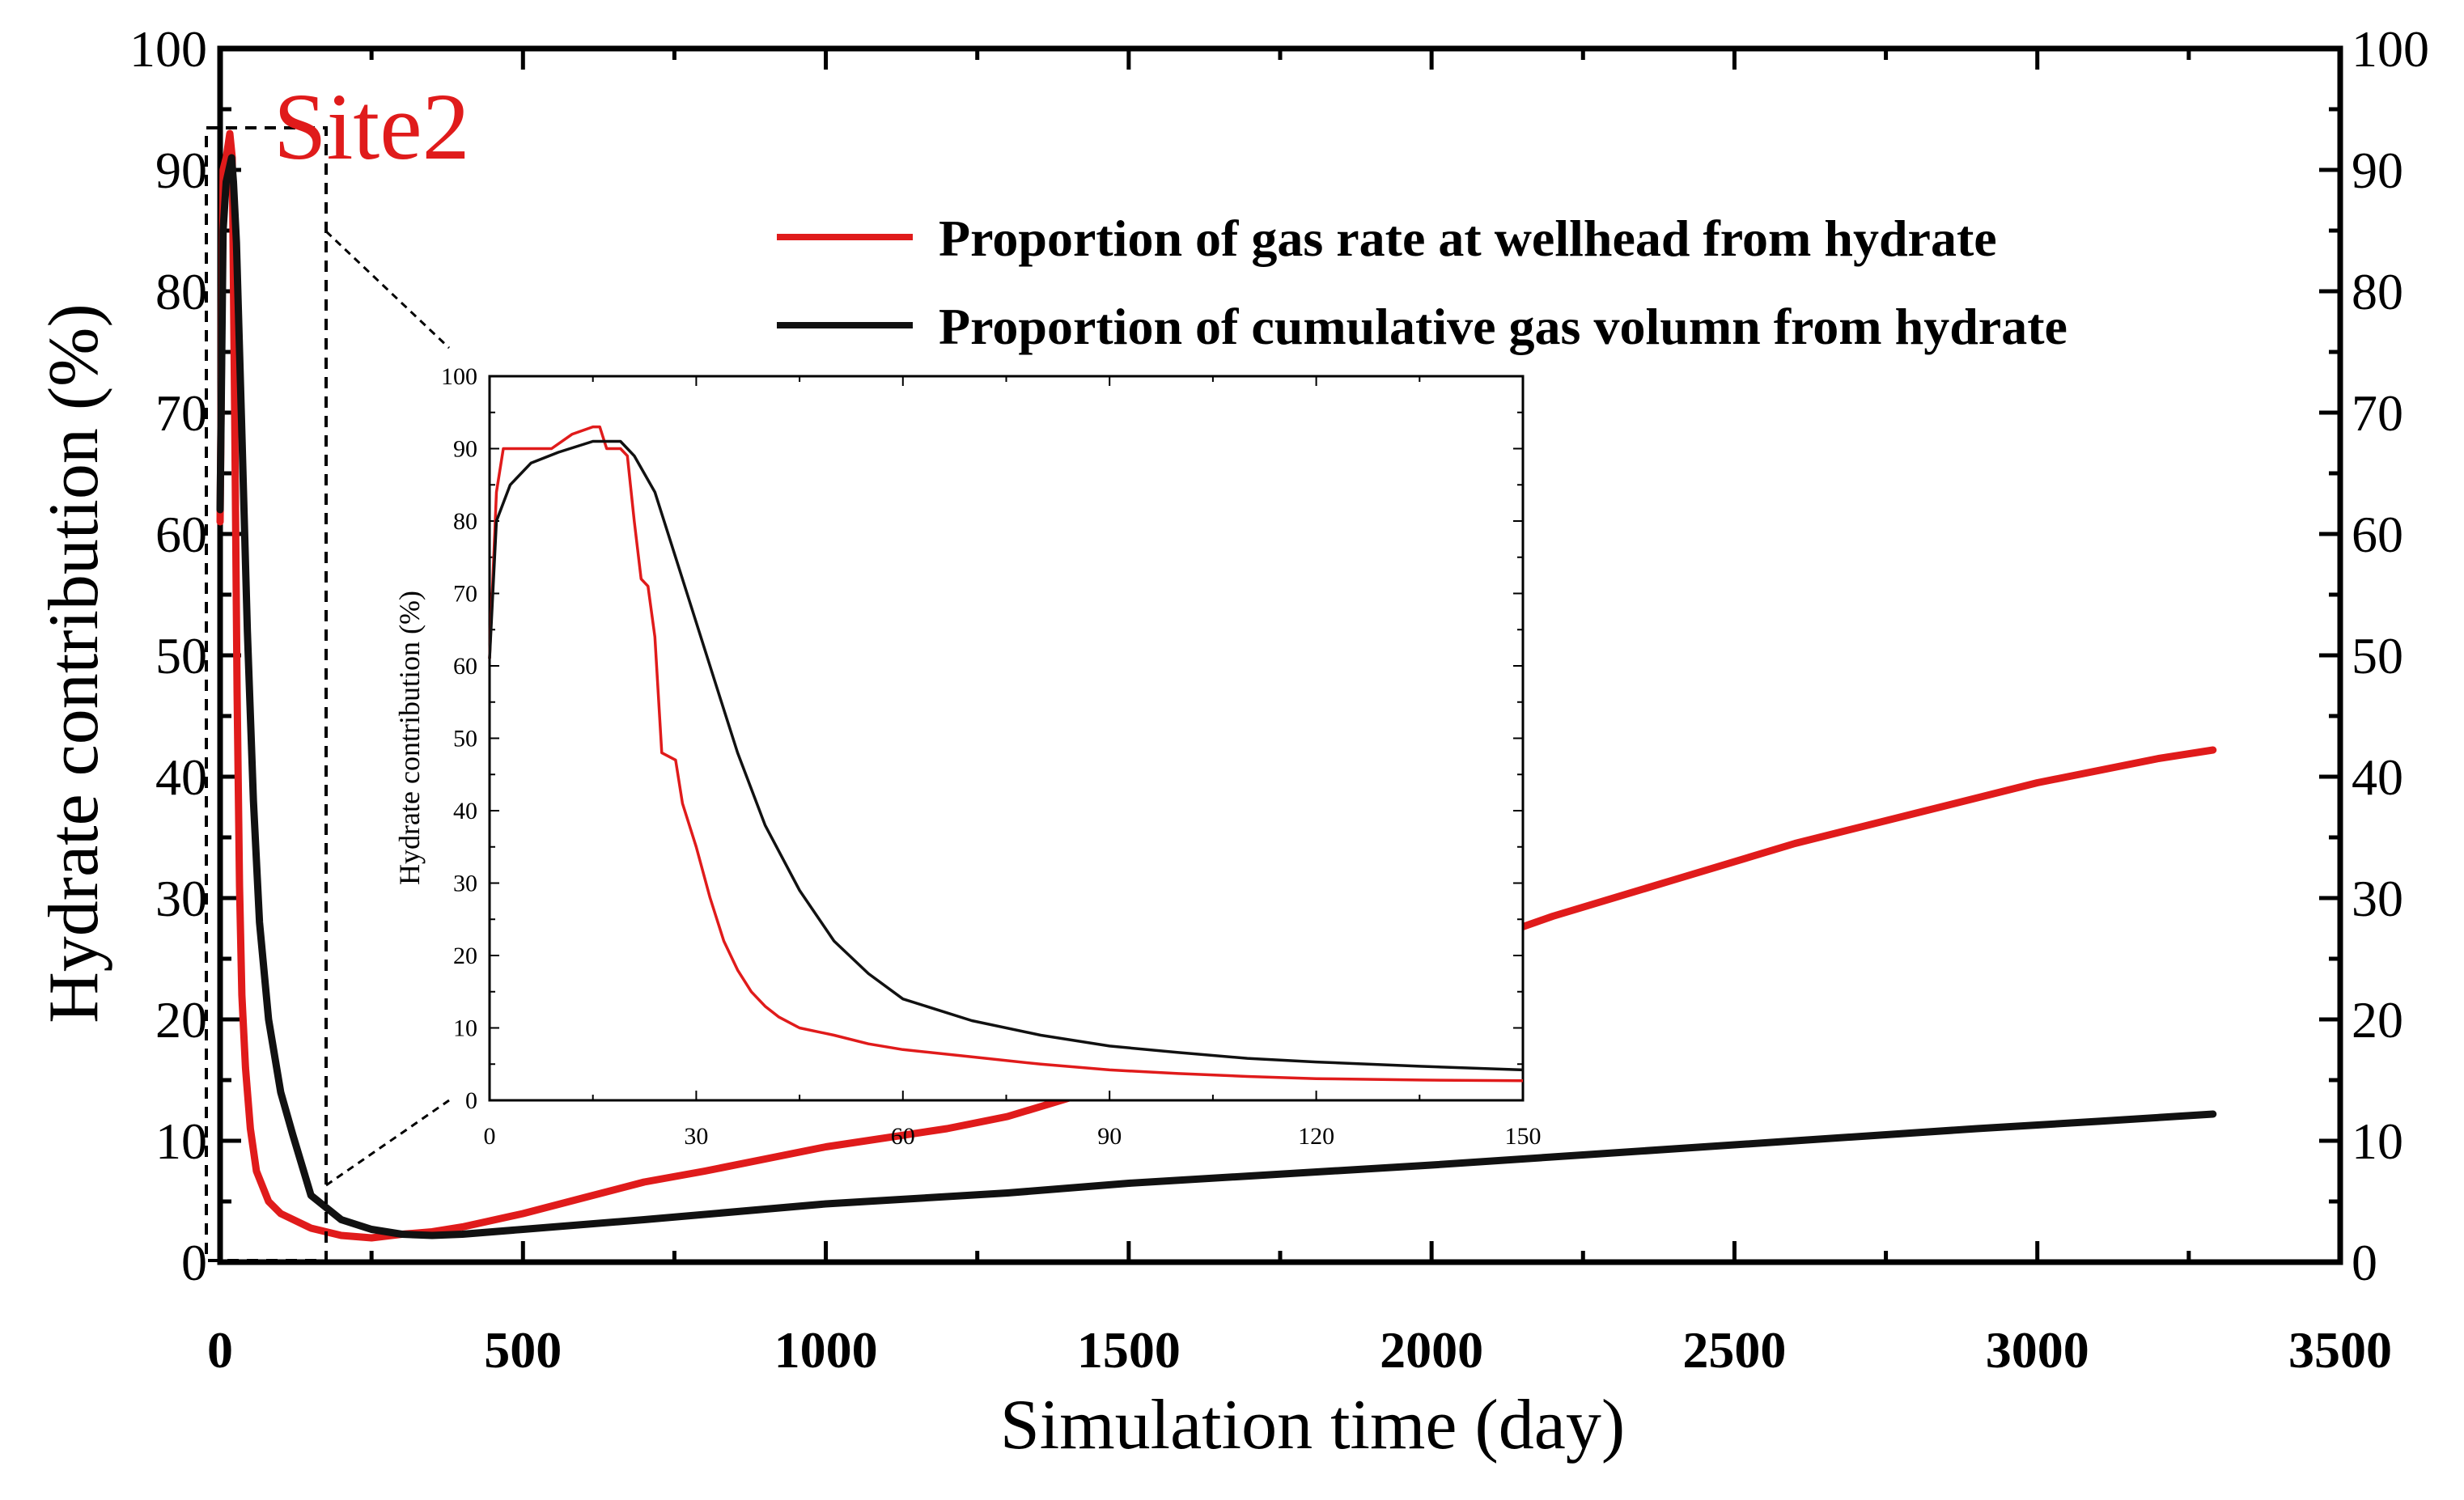 The width and height of the screenshot is (2464, 1500). I want to click on y-tick-label-left: 60, so click(181, 534).